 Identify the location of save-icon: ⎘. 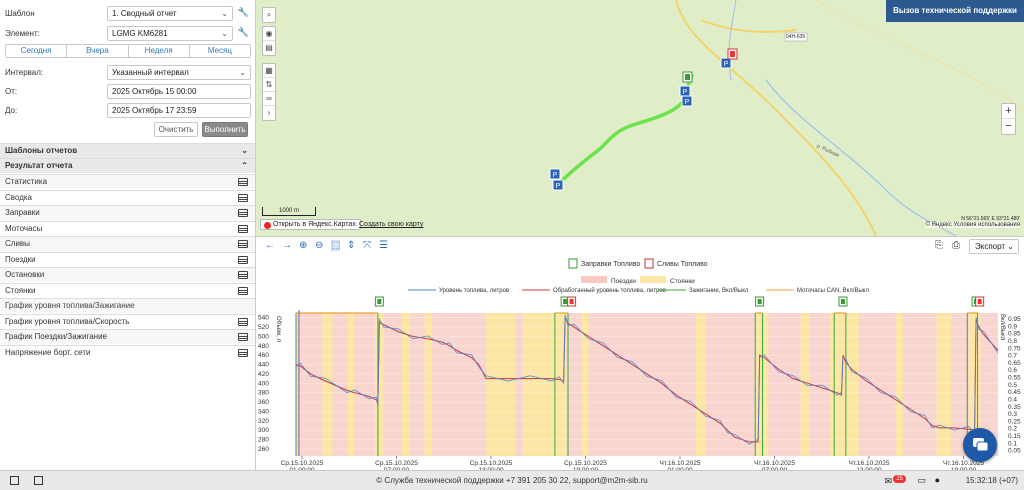
(939, 245).